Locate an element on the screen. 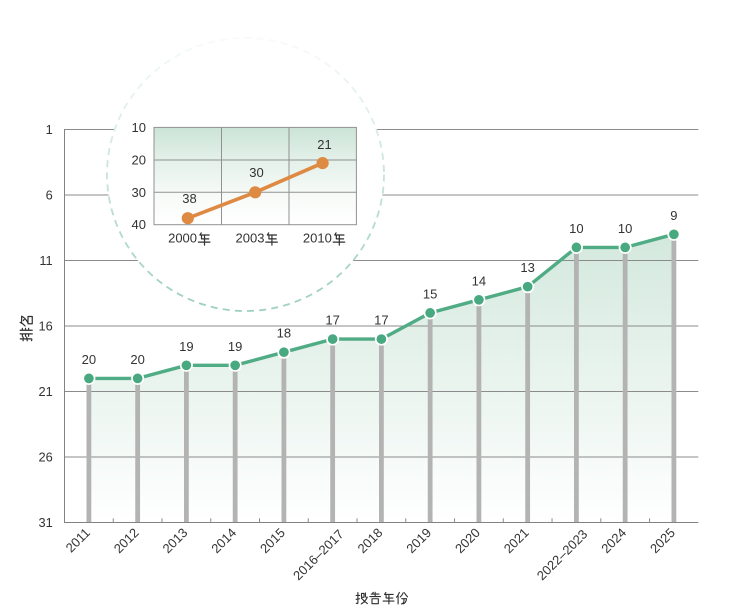 The image size is (744, 611). svg-text: 2003 is located at coordinates (250, 238).